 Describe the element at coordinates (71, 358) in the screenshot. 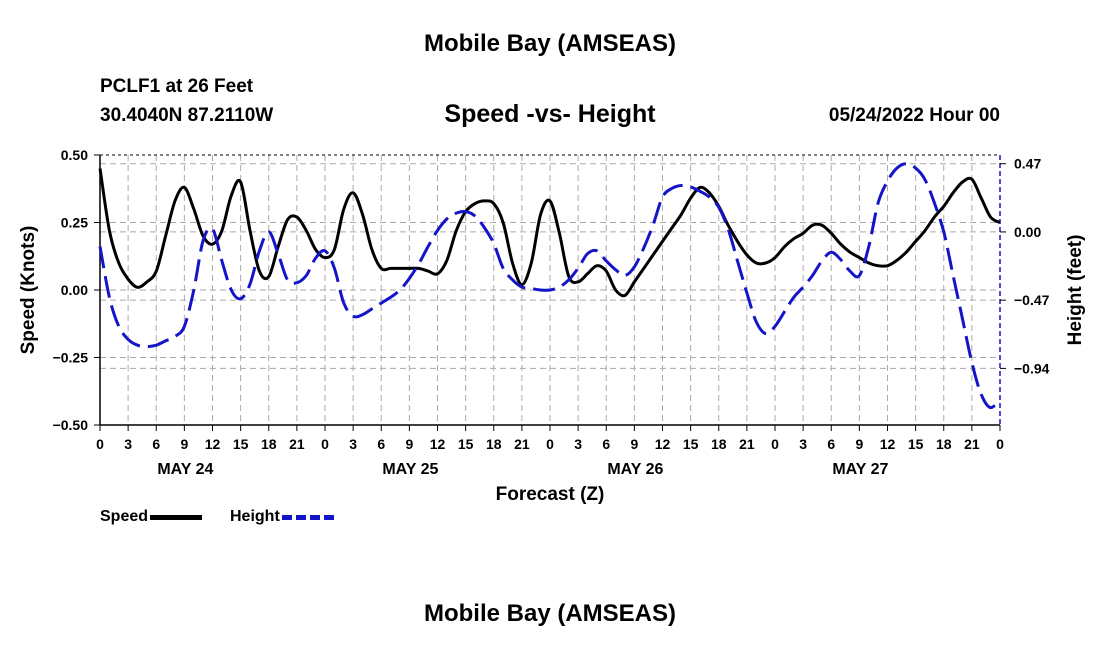

I see `y-tick-label-left: −0.25` at that location.